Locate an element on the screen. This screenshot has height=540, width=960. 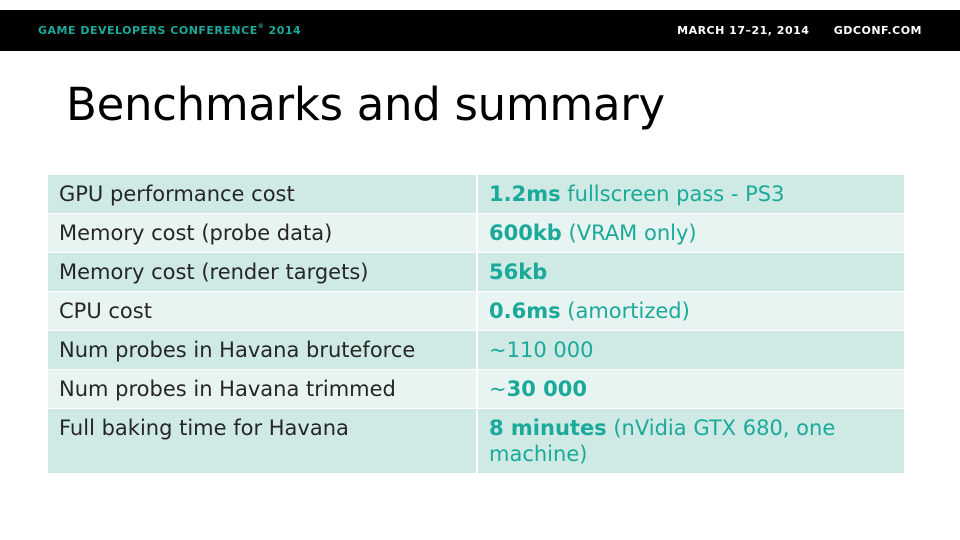
row-label: Memory cost (render targets) is located at coordinates (263, 272).